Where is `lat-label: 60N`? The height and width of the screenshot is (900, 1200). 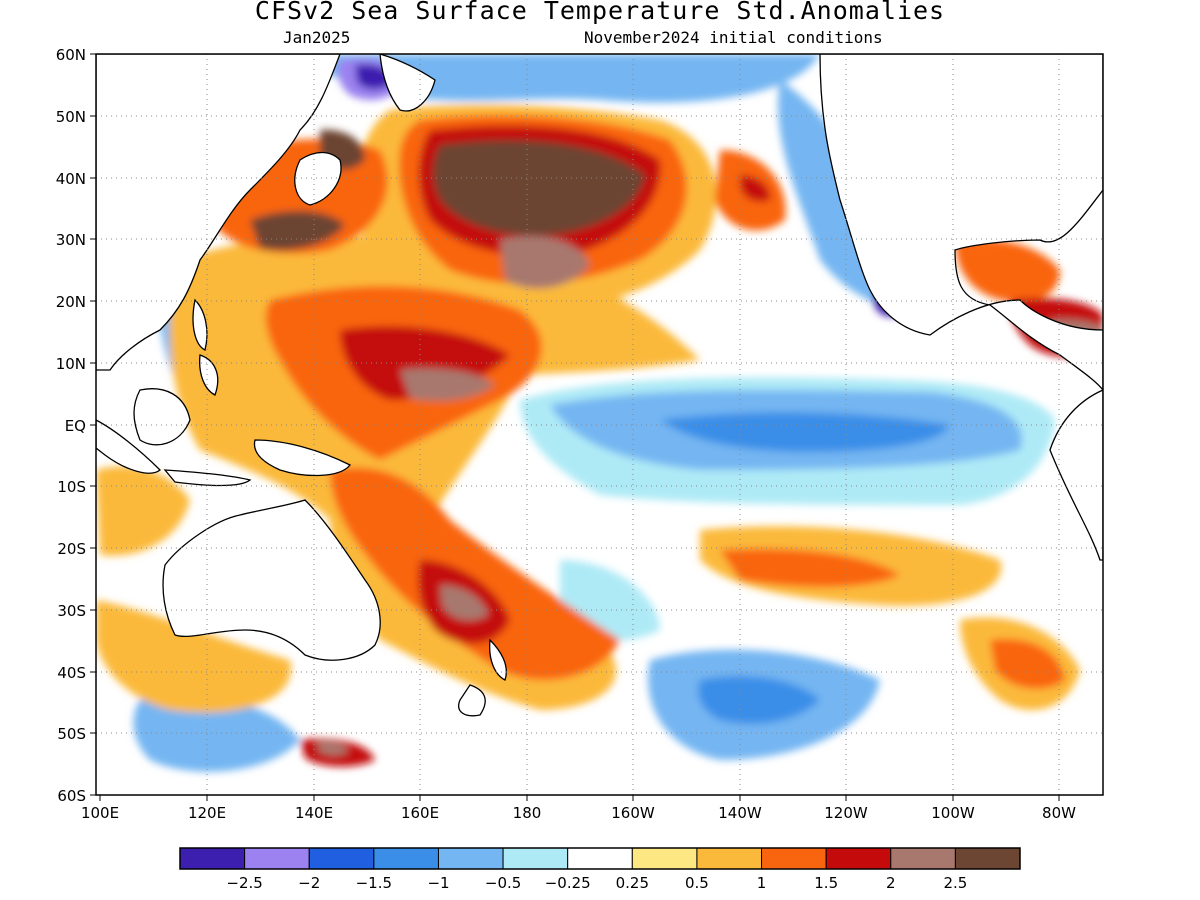 lat-label: 60N is located at coordinates (71, 55).